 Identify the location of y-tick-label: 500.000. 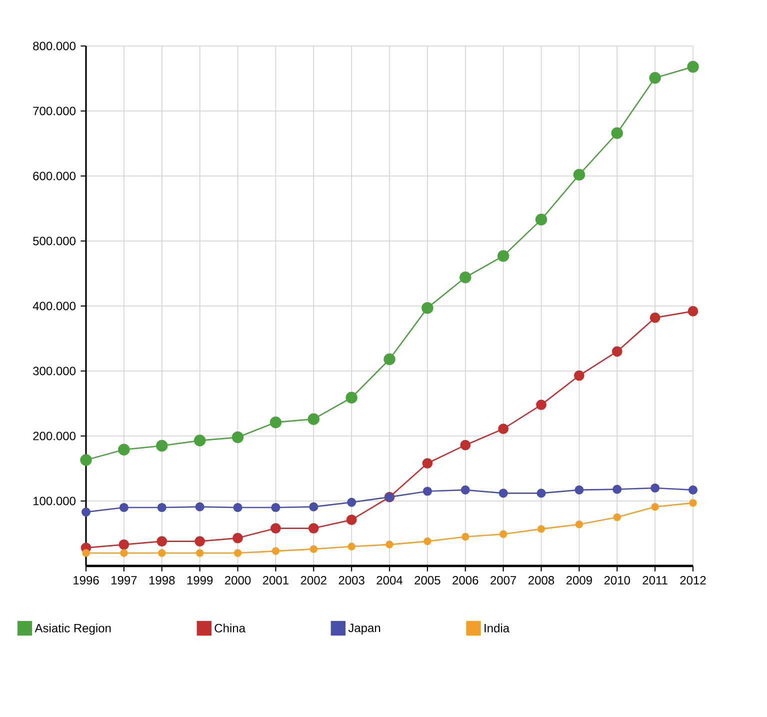
(54, 241).